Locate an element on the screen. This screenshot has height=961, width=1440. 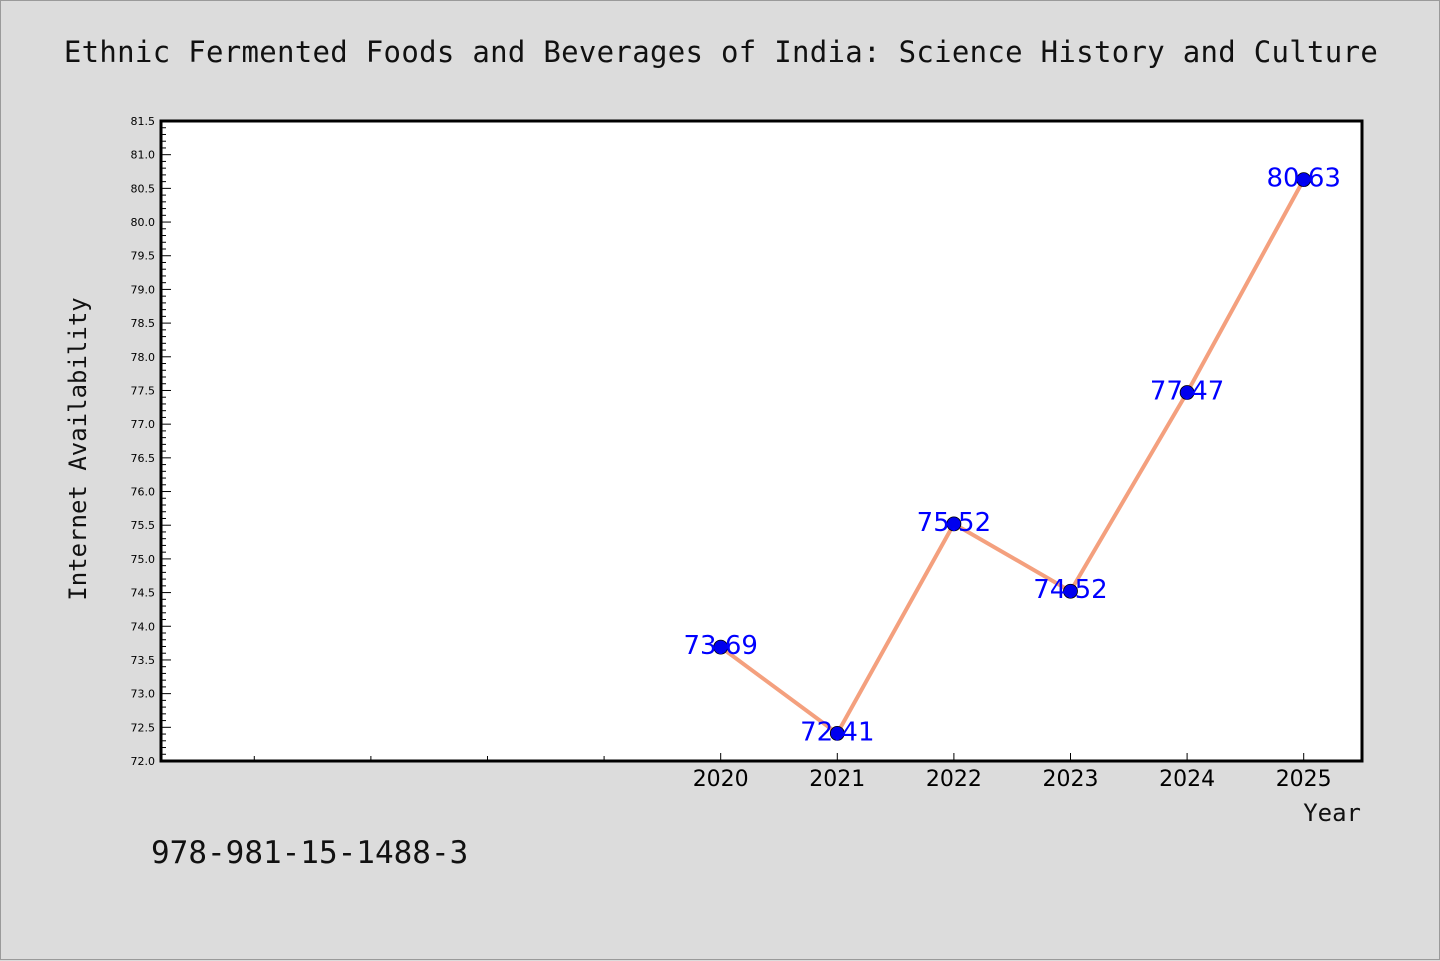
data-label: 73.69 is located at coordinates (720, 646).